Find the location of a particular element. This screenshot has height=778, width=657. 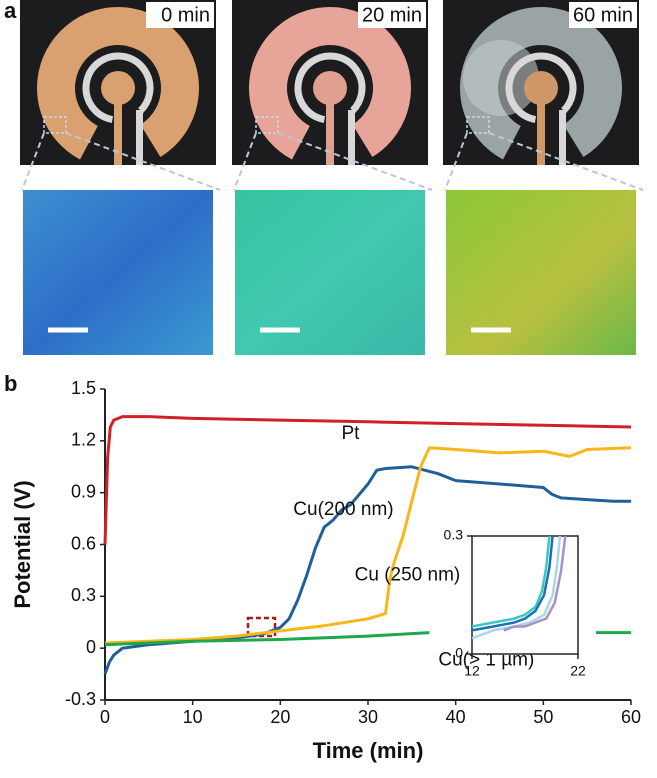

x-tick-label: 10 is located at coordinates (193, 717).